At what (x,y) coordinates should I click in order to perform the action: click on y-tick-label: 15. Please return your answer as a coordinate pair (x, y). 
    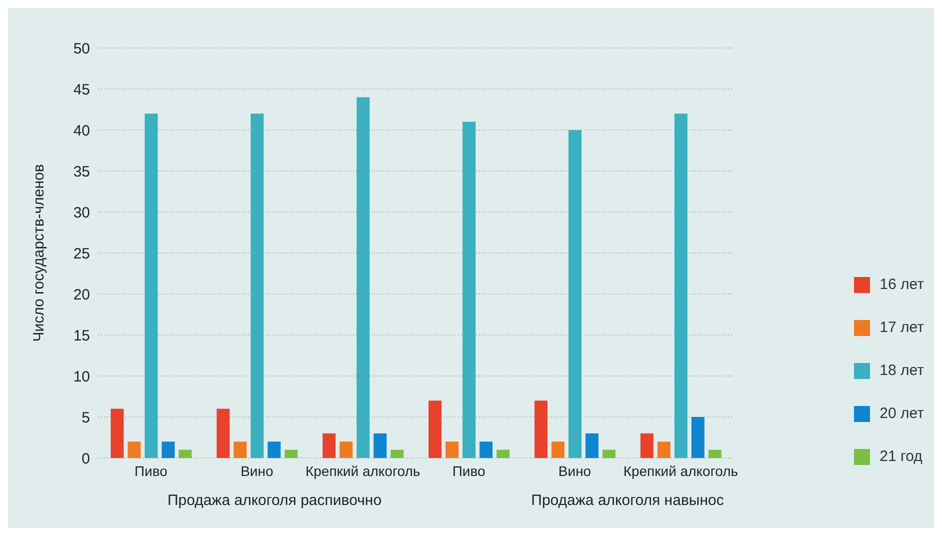
    Looking at the image, I should click on (81, 335).